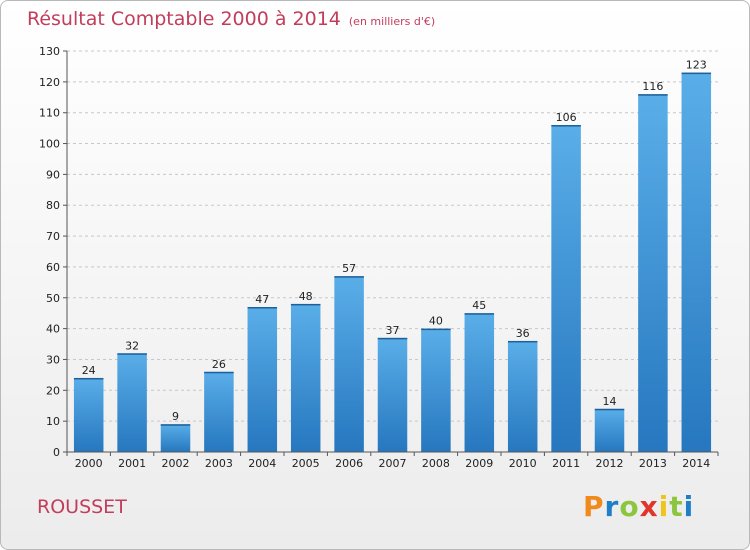  I want to click on y-tick-label: 10, so click(53, 421).